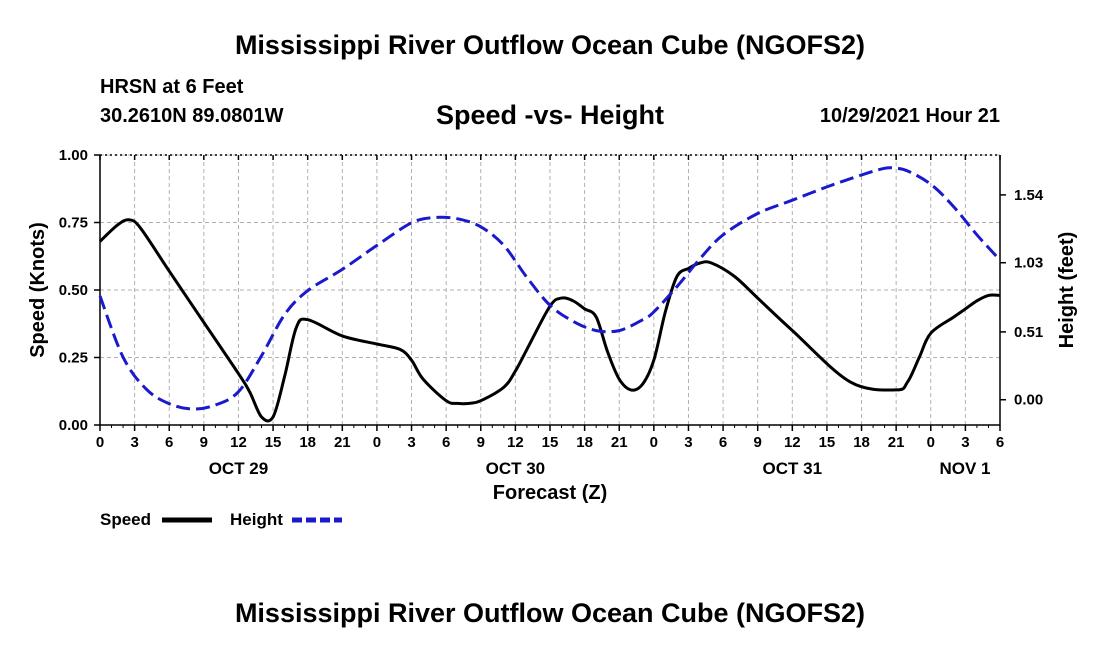  I want to click on y-tick-label: 1.00, so click(73, 155).